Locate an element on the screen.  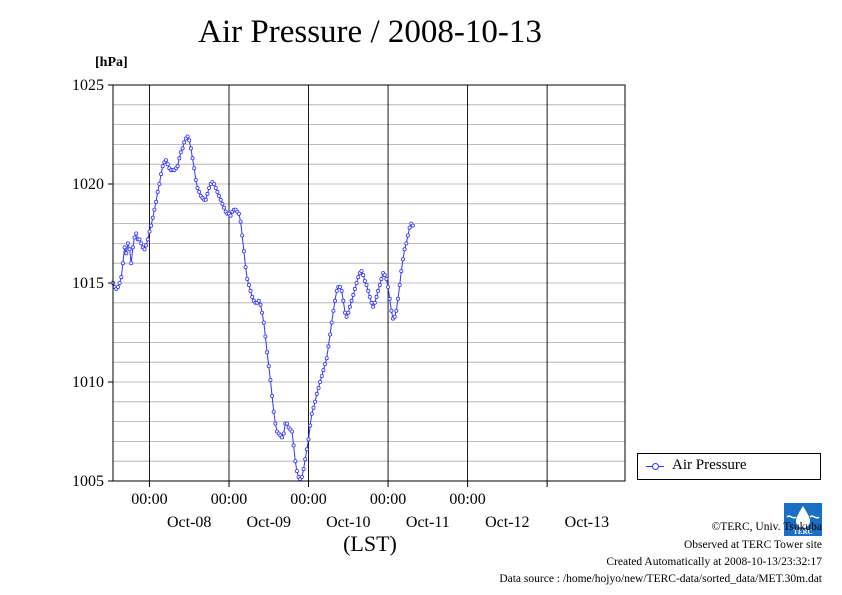
terc-logo: TERC is located at coordinates (803, 519).